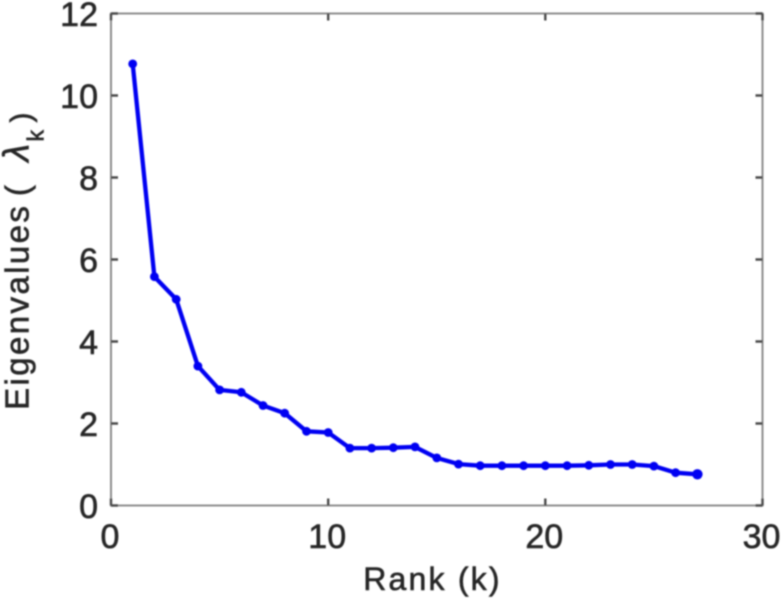 Image resolution: width=782 pixels, height=600 pixels. I want to click on svg-text: Eigenvalues ( λk), so click(24, 260).